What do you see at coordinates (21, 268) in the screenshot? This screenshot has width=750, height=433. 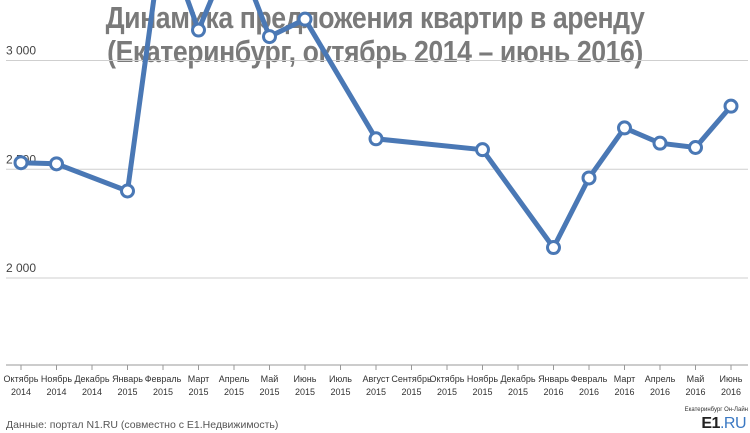 I see `y-tick-label: 2 000` at bounding box center [21, 268].